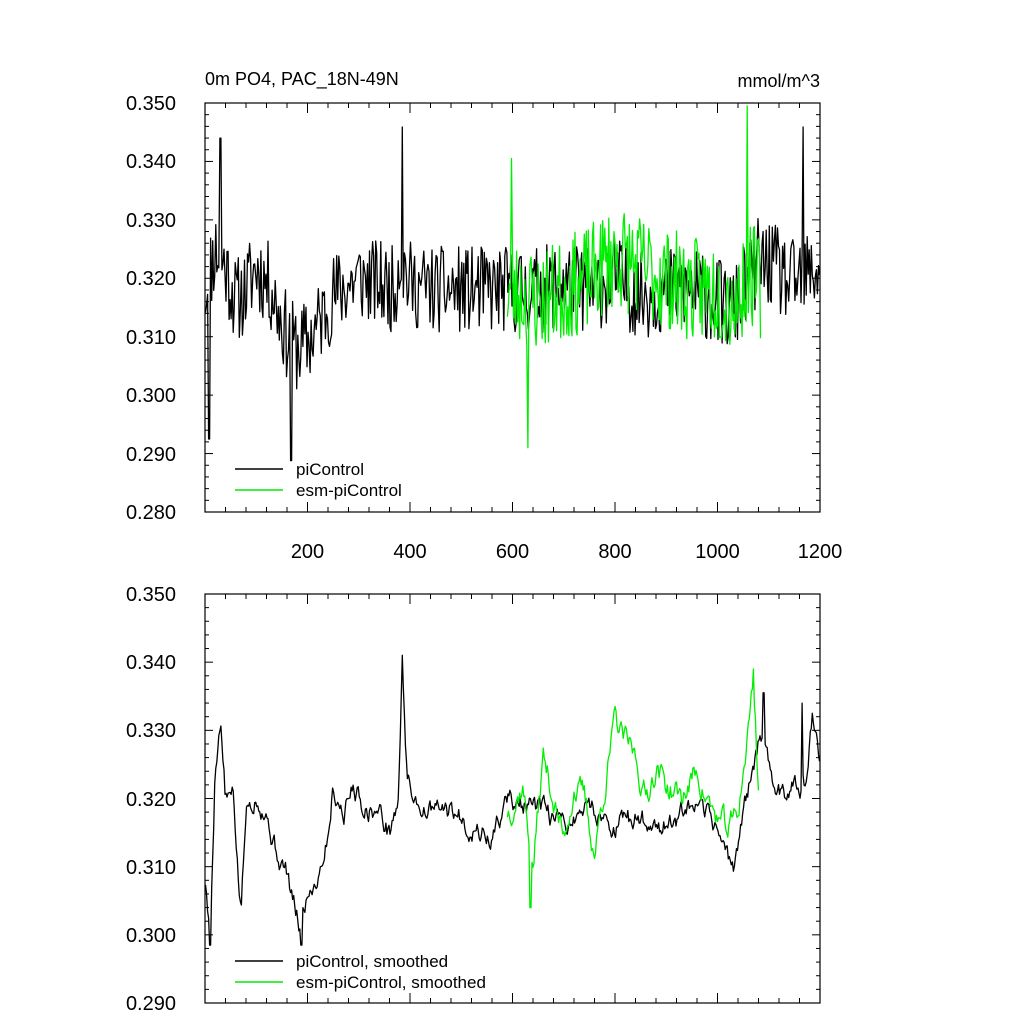 The height and width of the screenshot is (1024, 1024). I want to click on chart-title: 0m PO4, PAC_18N-49N, so click(302, 79).